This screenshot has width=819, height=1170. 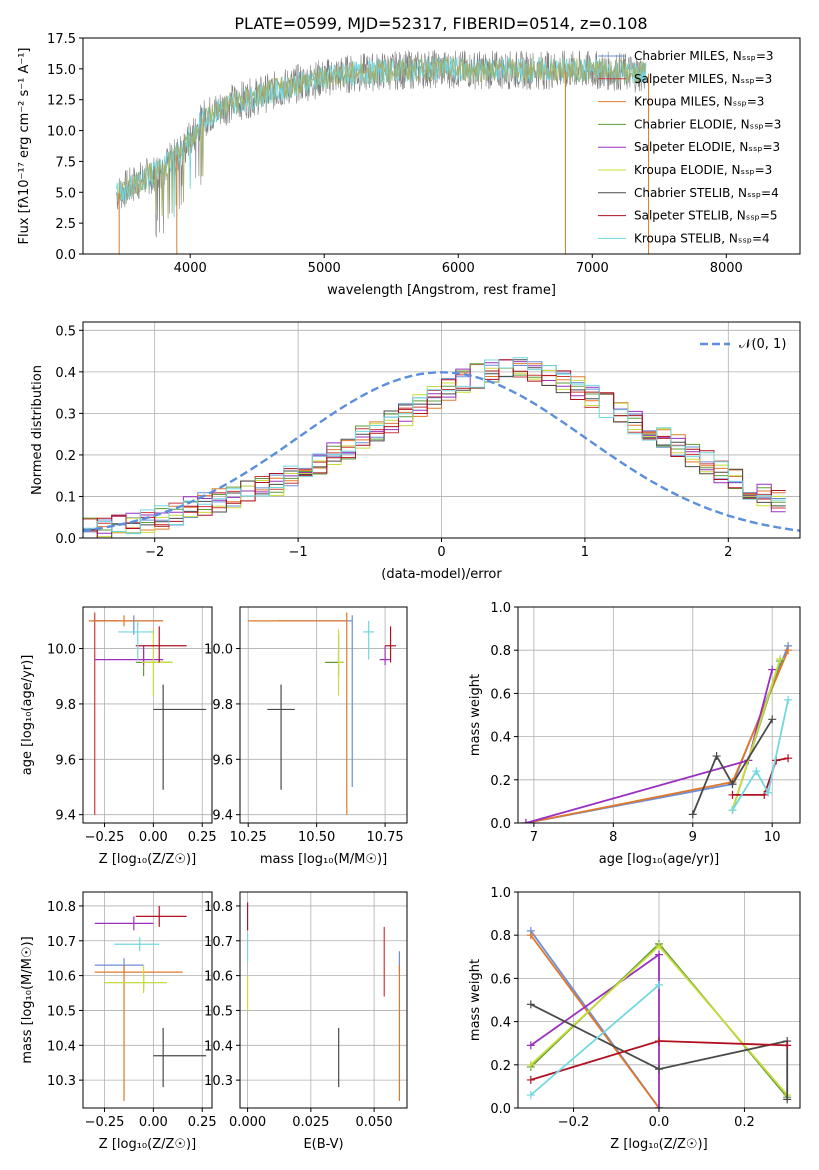 I want to click on x-tick-label: 9, so click(x=693, y=837).